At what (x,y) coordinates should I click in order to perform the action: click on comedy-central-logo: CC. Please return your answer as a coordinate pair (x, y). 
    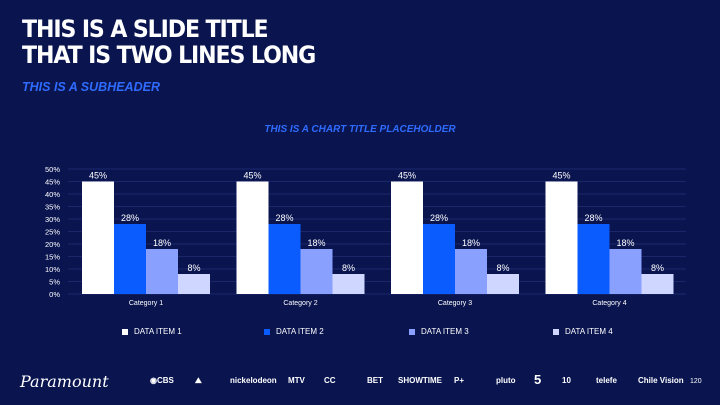
    Looking at the image, I should click on (330, 380).